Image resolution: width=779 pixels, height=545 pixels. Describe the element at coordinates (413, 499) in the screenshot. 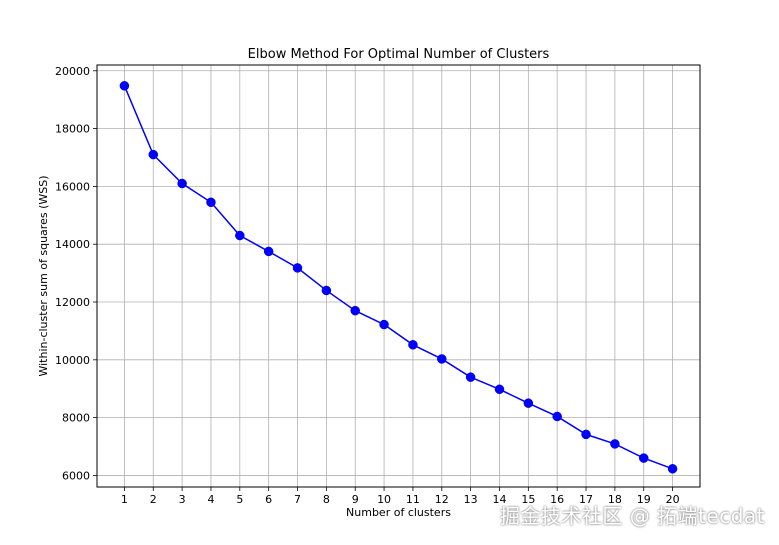

I see `x-tick-label: 11` at that location.